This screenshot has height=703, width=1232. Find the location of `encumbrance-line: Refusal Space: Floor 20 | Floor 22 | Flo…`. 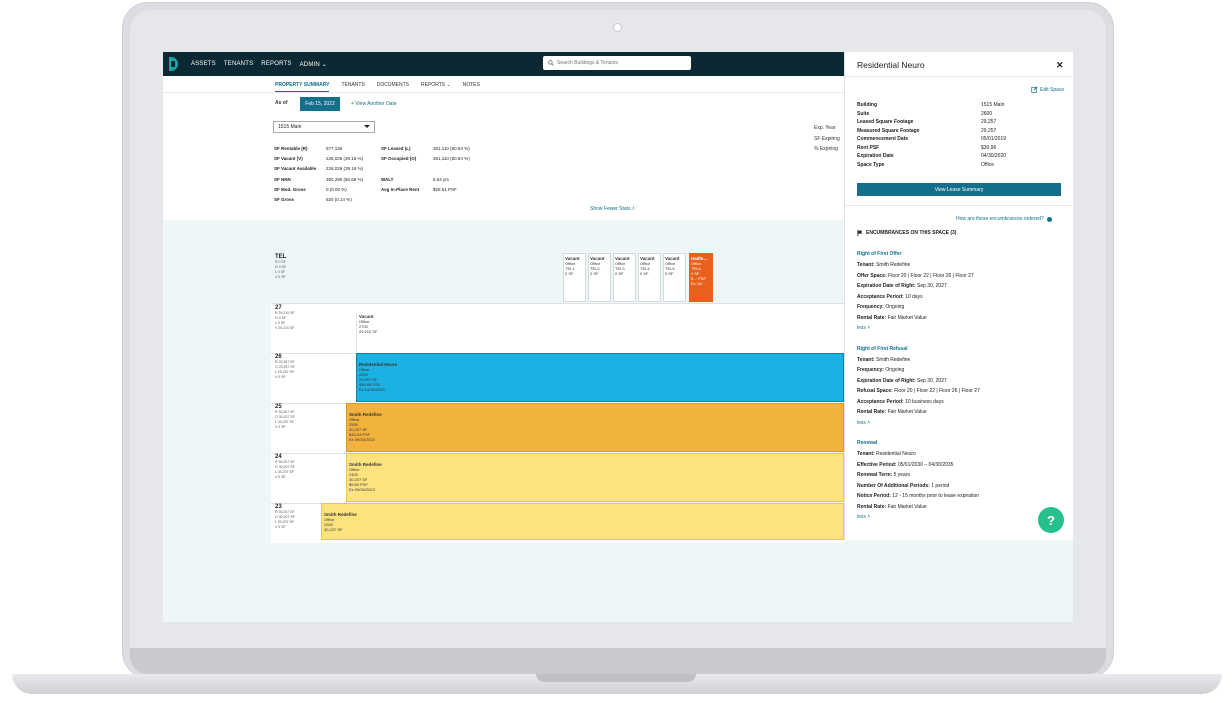

encumbrance-line: Refusal Space: Floor 20 | Floor 22 | Flo… is located at coordinates (918, 391).